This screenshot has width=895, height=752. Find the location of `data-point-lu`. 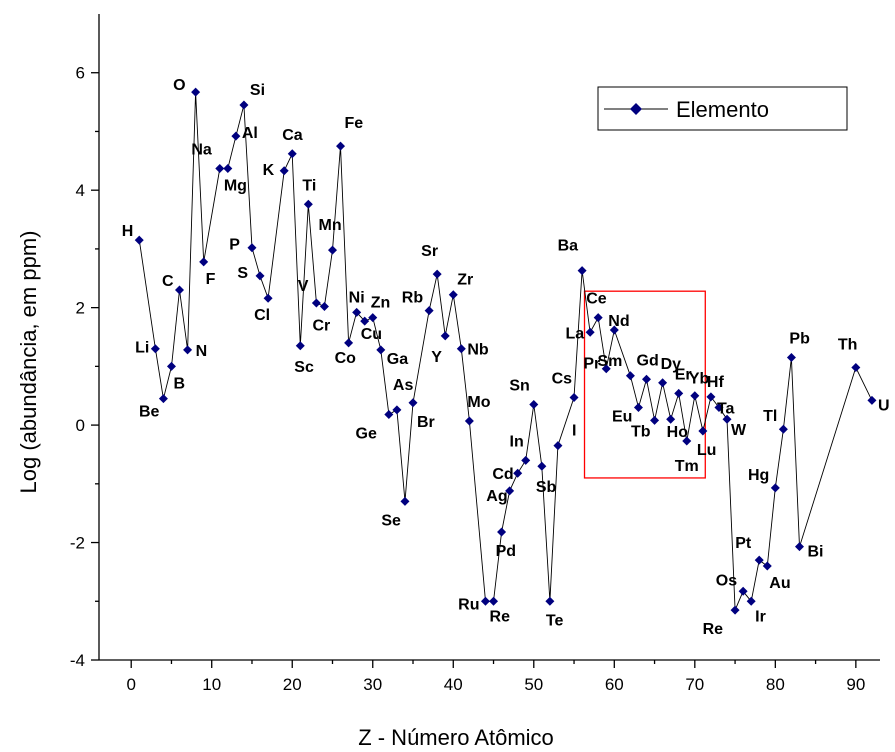

data-point-lu is located at coordinates (703, 431).